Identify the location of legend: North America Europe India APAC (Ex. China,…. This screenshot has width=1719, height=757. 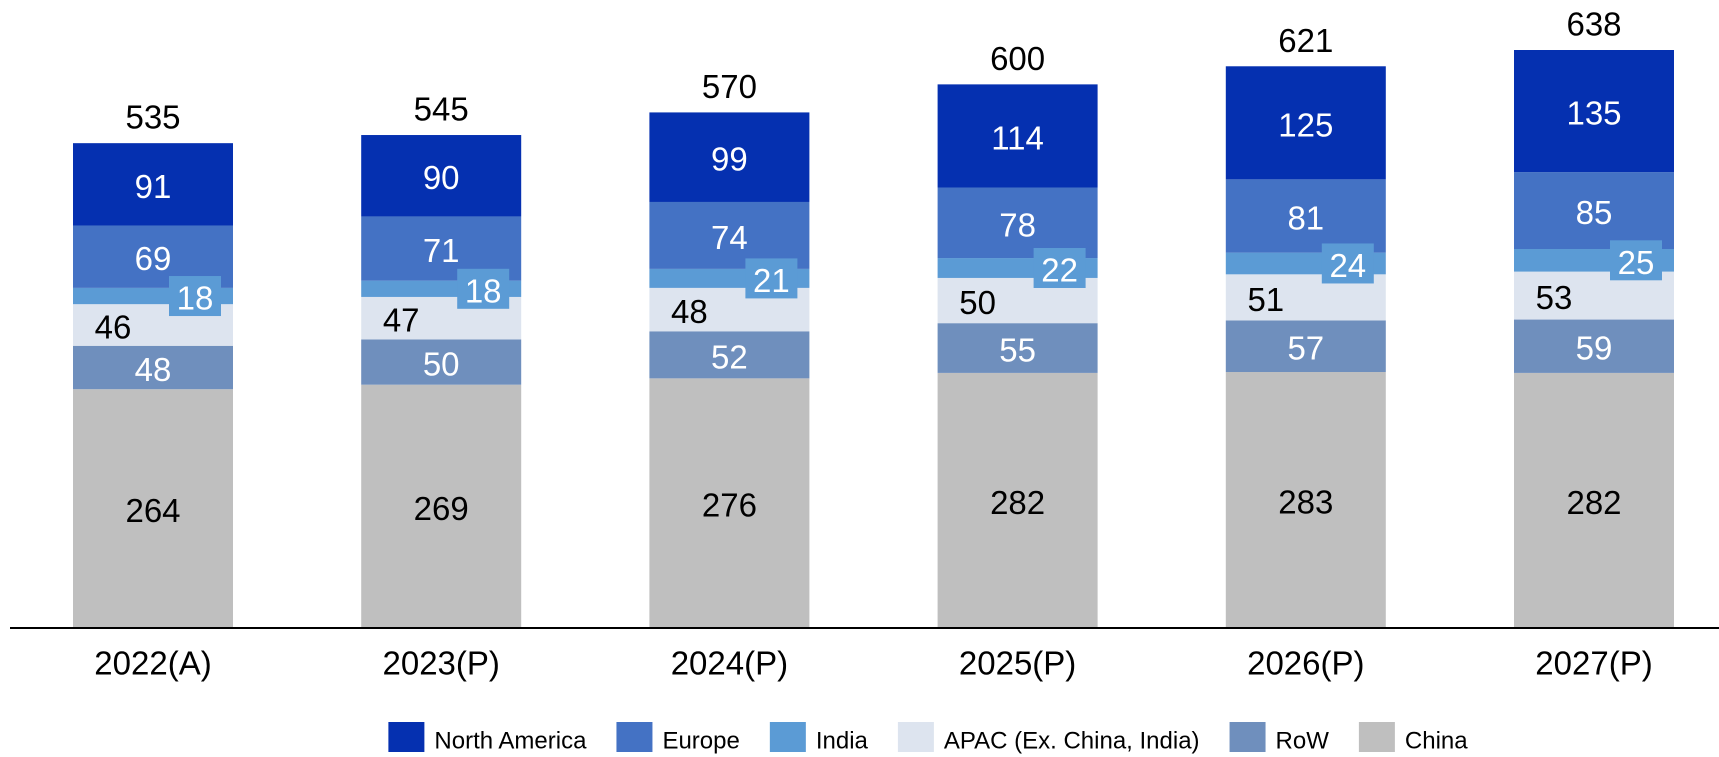
(928, 738).